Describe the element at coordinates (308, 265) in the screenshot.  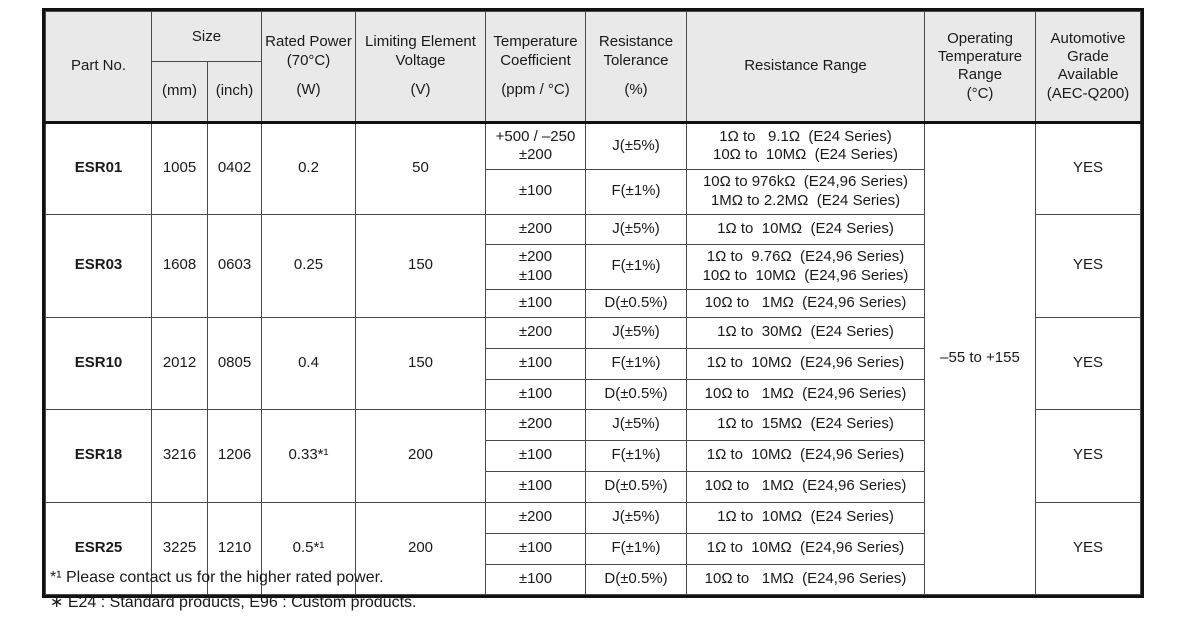
I see `cell-rated-power: 0.25` at that location.